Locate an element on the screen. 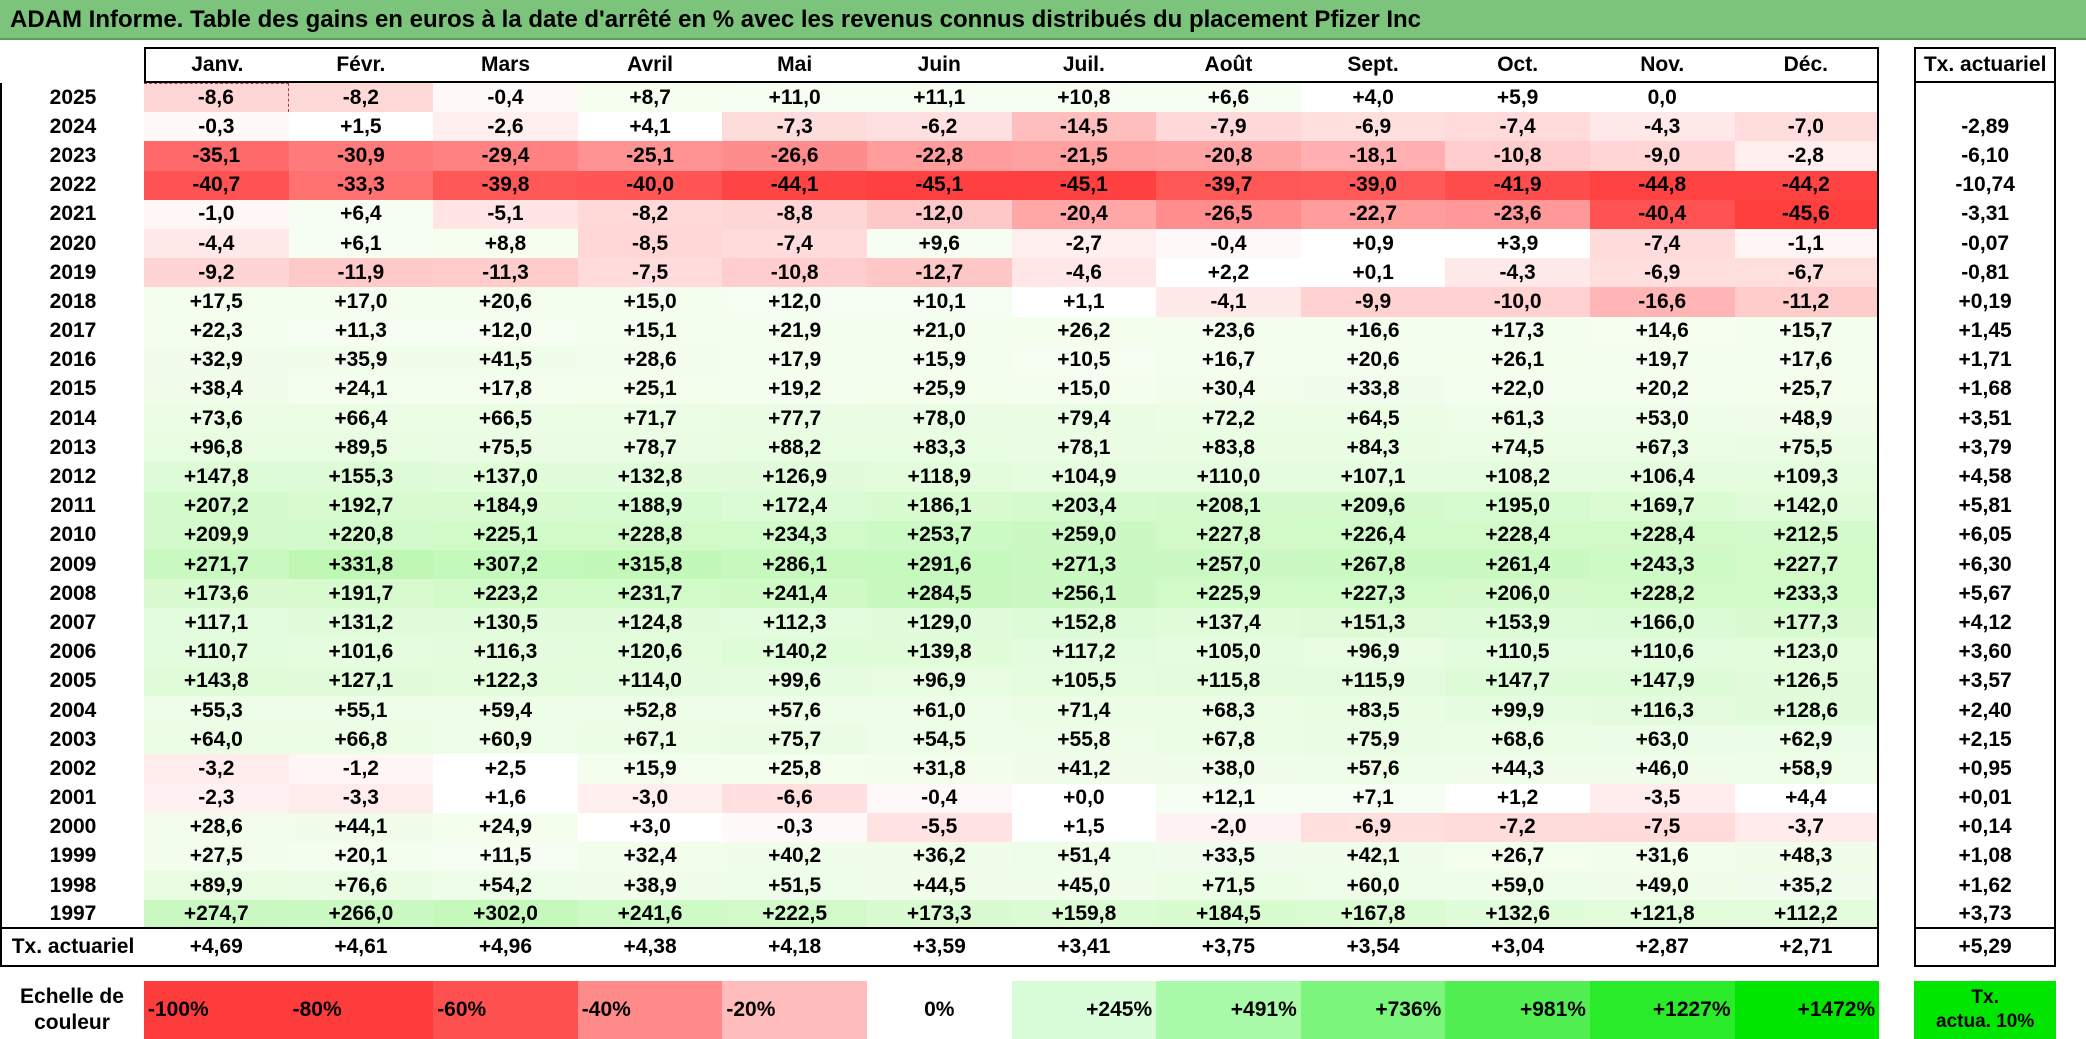 This screenshot has height=1039, width=2086. gain-cell: +267,8 is located at coordinates (1373, 565).